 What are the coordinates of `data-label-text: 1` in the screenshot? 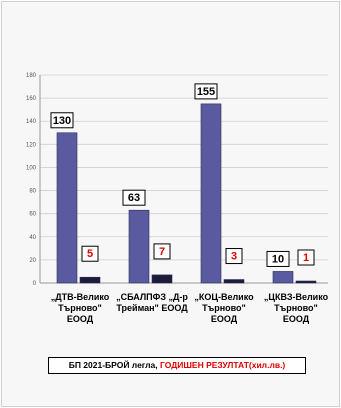 It's located at (306, 258).